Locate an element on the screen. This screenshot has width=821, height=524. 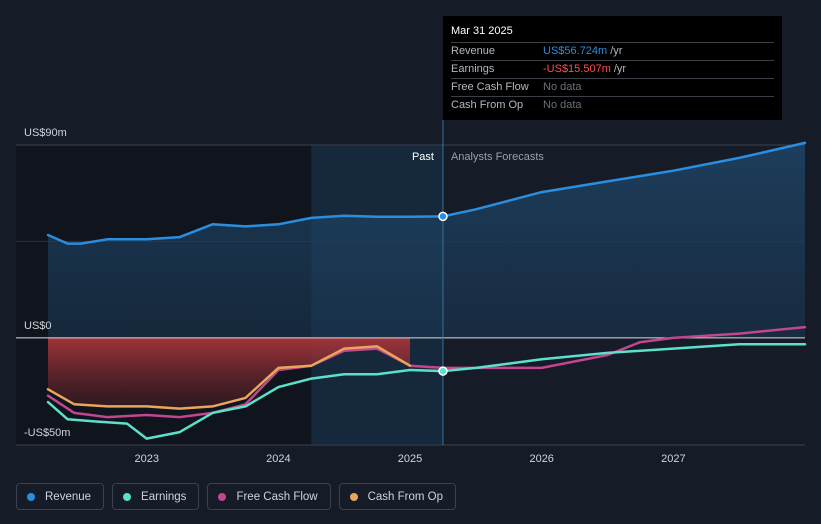
x-tick-label: 2027 is located at coordinates (673, 459).